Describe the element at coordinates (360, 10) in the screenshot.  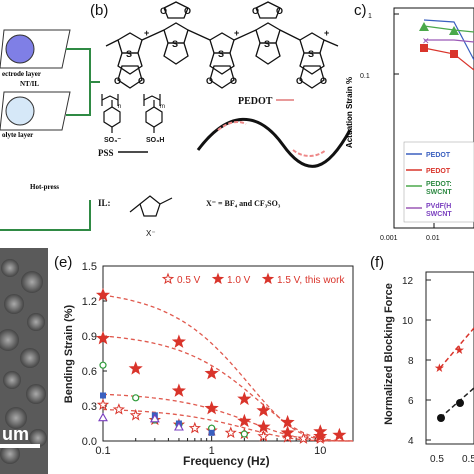
I see `panel-c-label: c)` at that location.